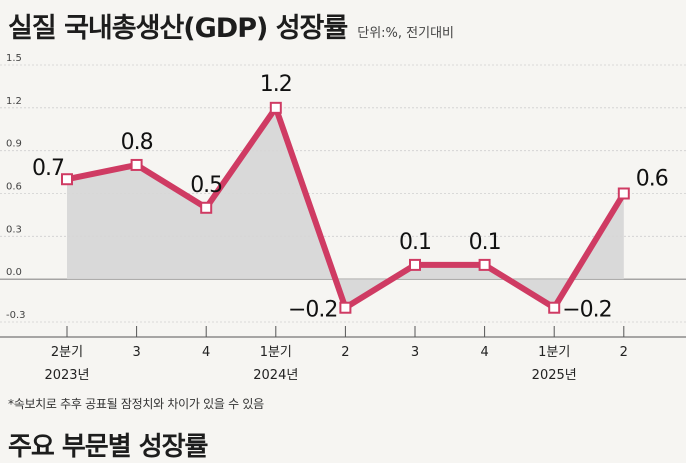 This screenshot has height=463, width=686. Describe the element at coordinates (14, 58) in the screenshot. I see `y-tick-label: 1.5` at that location.